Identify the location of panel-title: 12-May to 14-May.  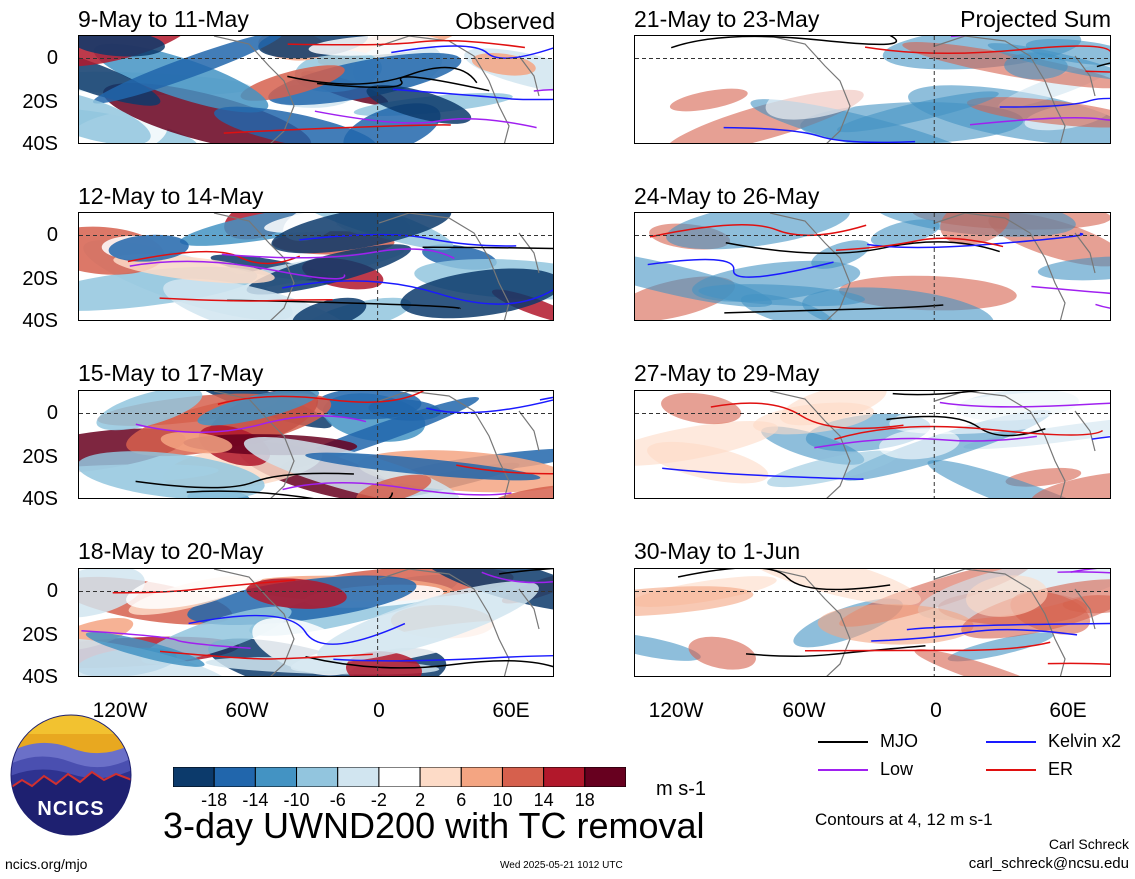
(171, 196).